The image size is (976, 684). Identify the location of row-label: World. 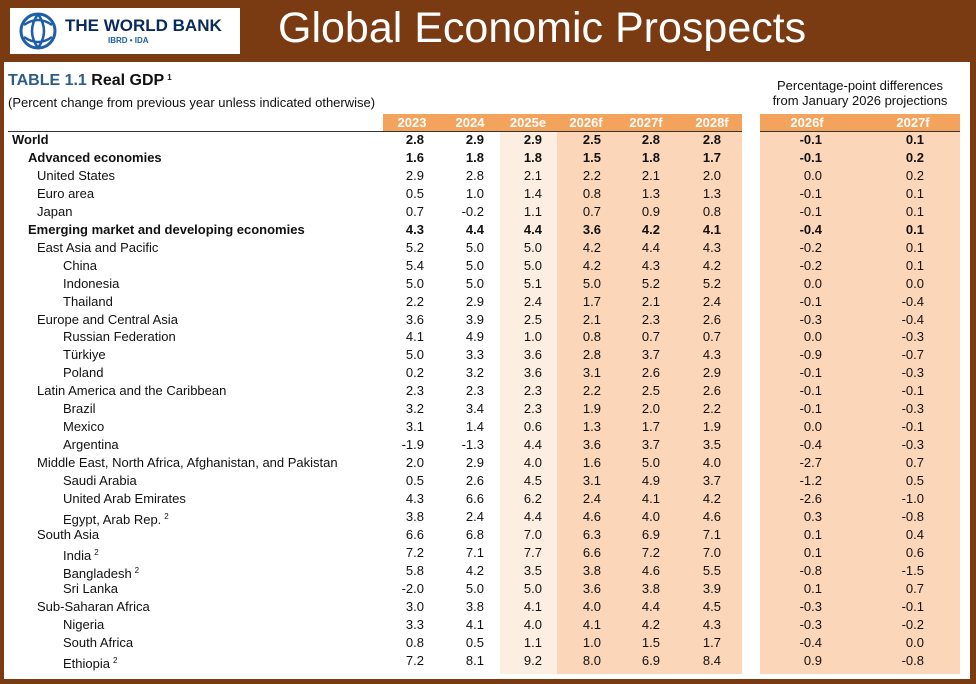
(30, 139).